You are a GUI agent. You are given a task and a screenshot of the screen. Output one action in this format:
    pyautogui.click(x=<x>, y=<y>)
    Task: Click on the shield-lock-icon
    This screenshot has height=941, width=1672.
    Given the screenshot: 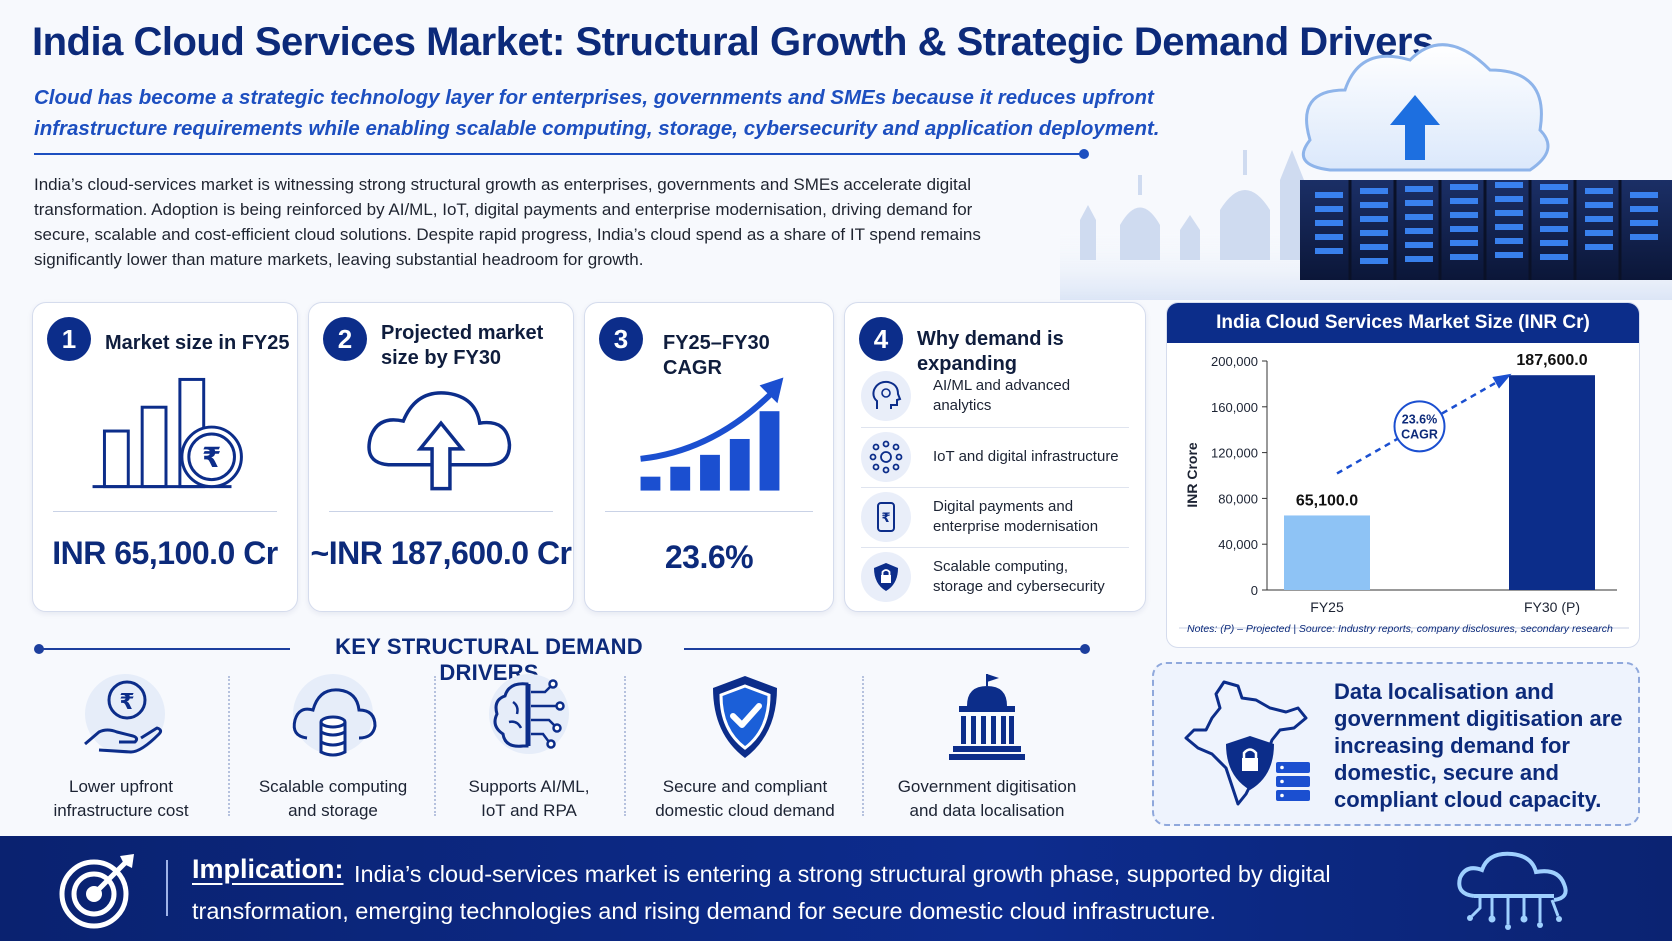 What is the action you would take?
    pyautogui.click(x=886, y=576)
    